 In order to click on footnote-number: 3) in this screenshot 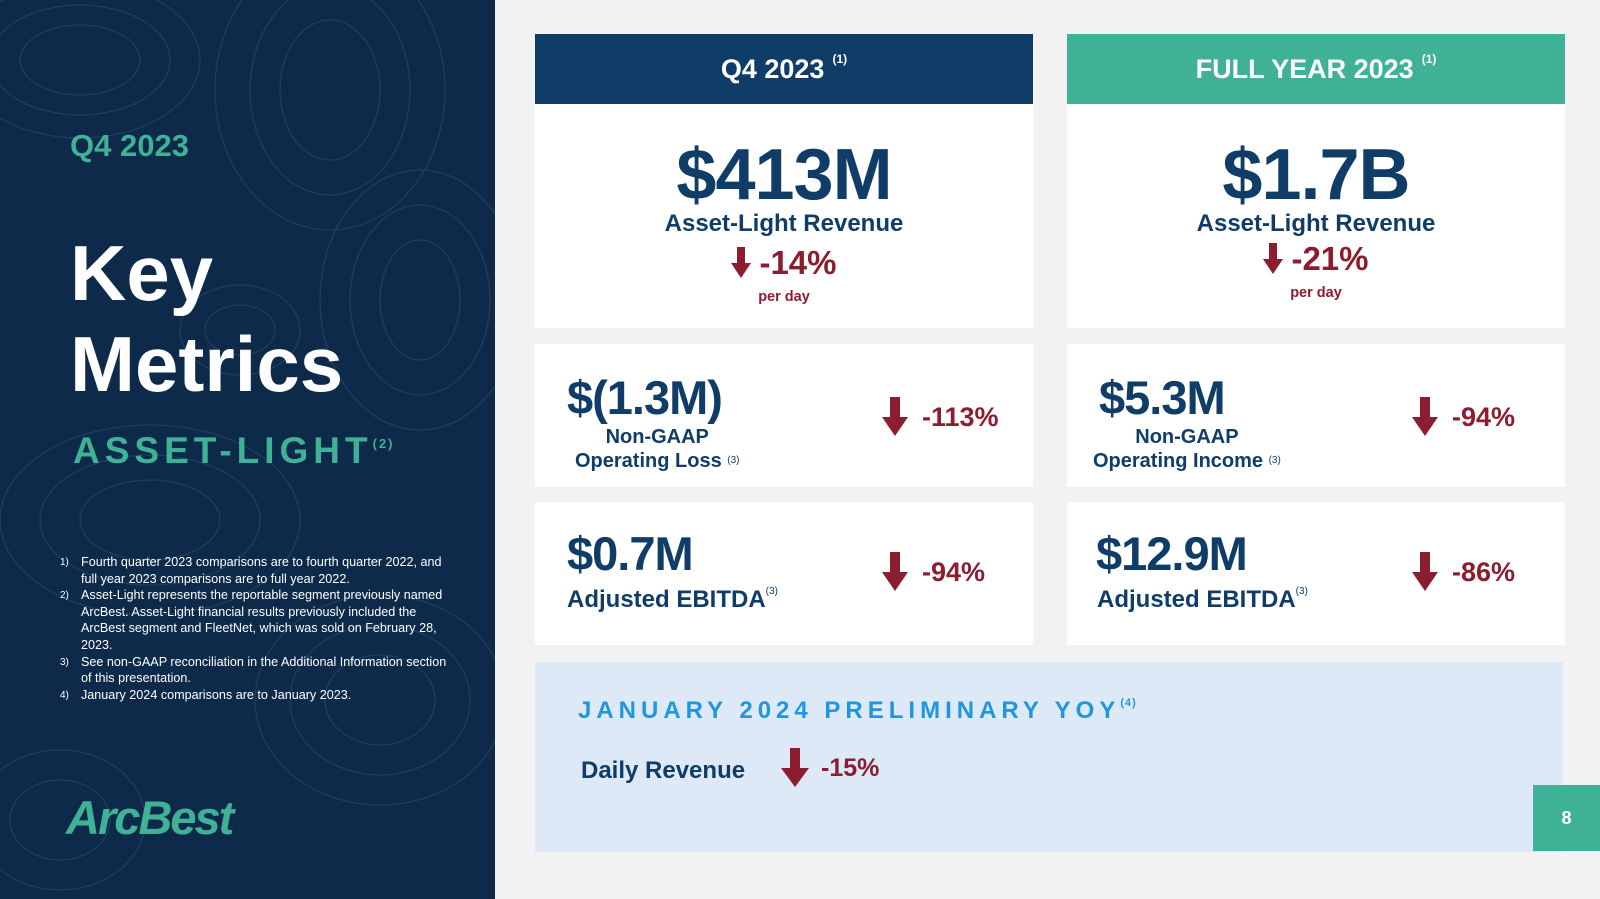, I will do `click(64, 662)`.